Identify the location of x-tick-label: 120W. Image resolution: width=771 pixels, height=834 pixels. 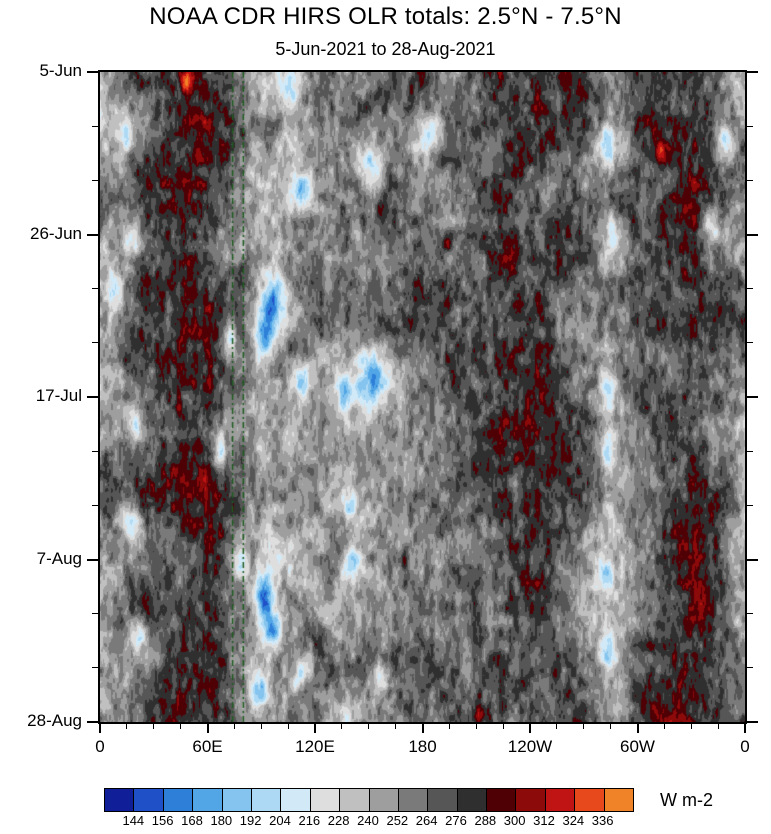
(530, 746).